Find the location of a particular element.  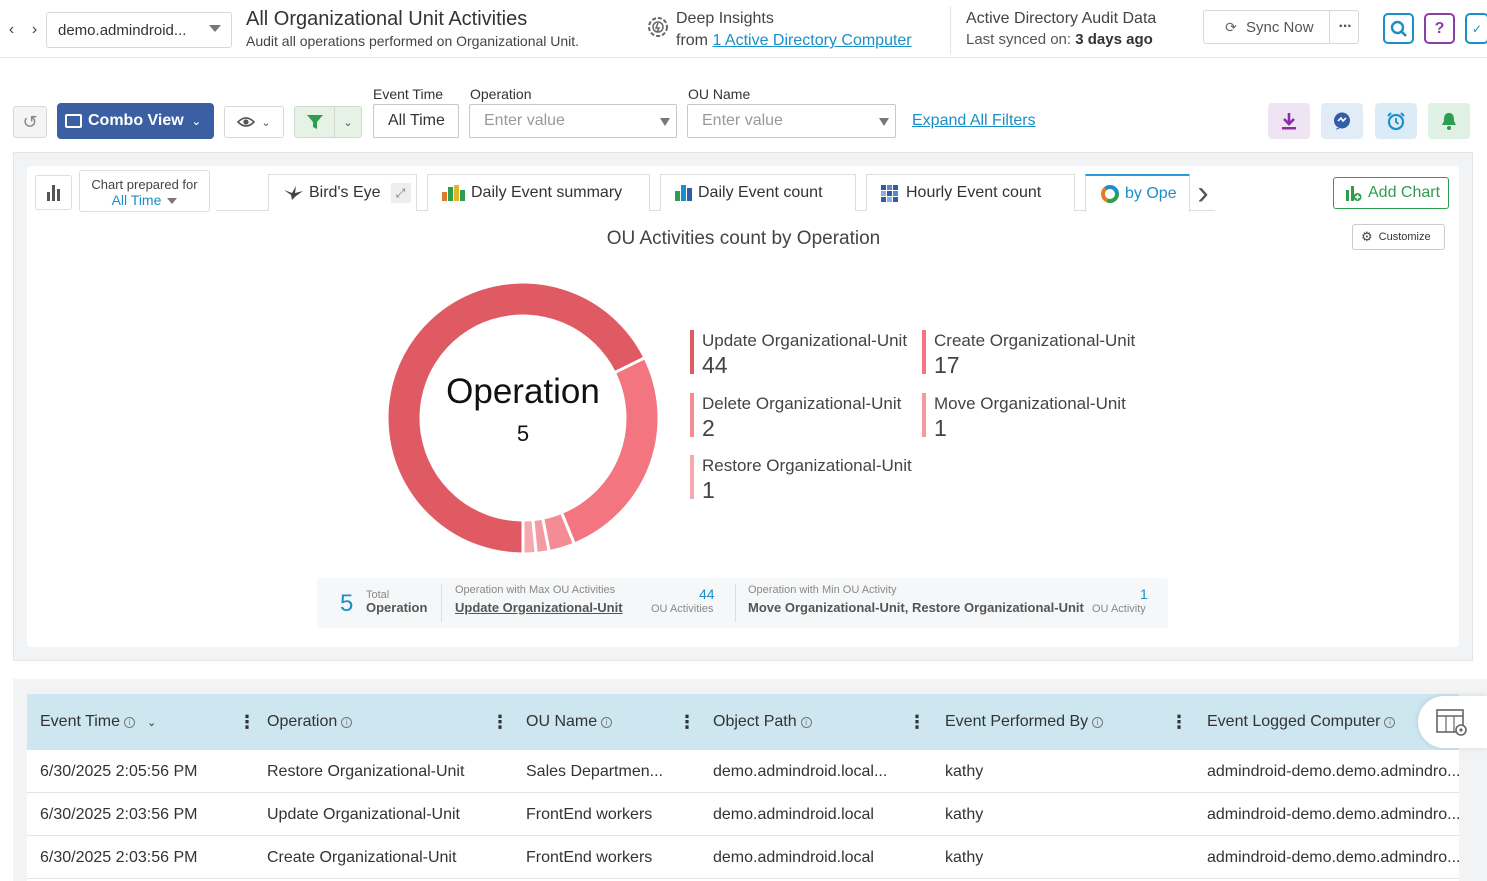

cell-event-time: 6/30/2025 2:05:56 PM is located at coordinates (119, 771).